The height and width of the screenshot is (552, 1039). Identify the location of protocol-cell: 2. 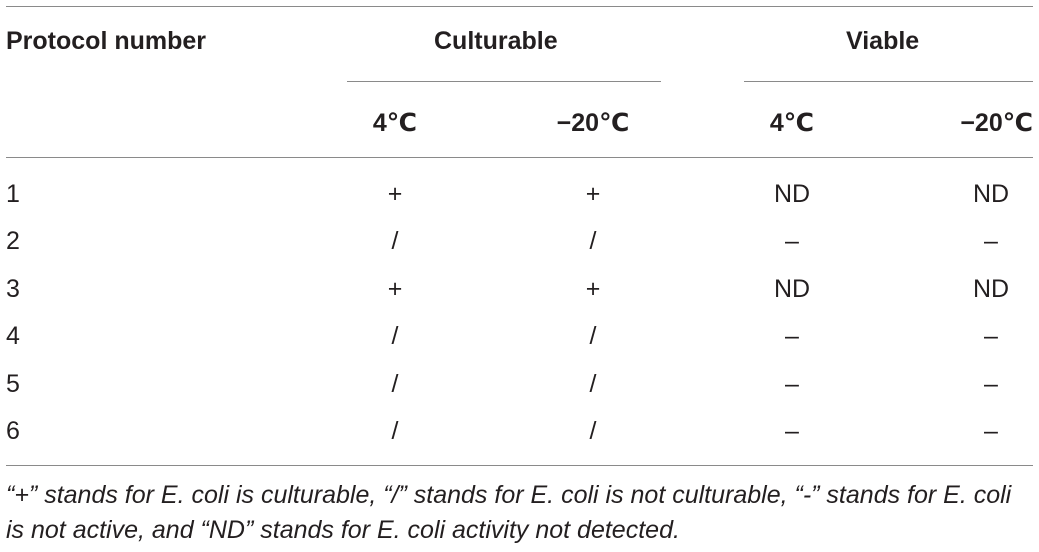
(13, 241).